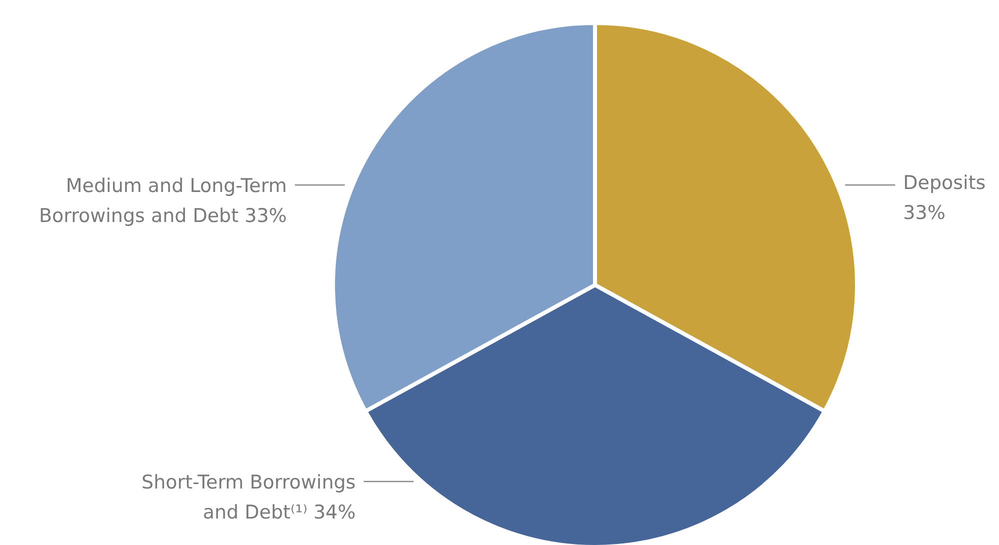 The width and height of the screenshot is (999, 545). Describe the element at coordinates (924, 213) in the screenshot. I see `data-label: 33%` at that location.